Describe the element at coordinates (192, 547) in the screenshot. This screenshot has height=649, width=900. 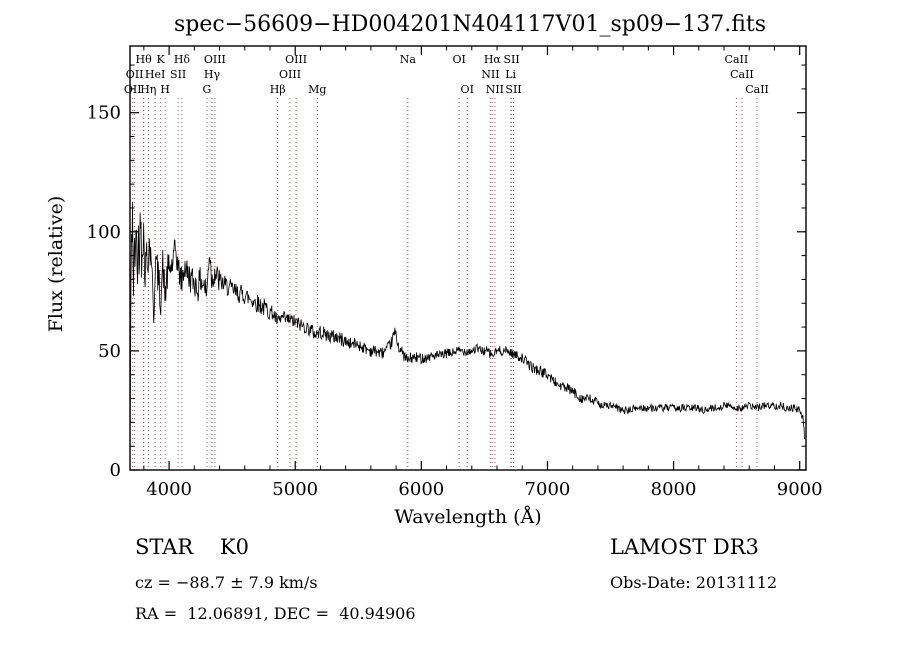
I see `object-class-label: STAR K0` at that location.